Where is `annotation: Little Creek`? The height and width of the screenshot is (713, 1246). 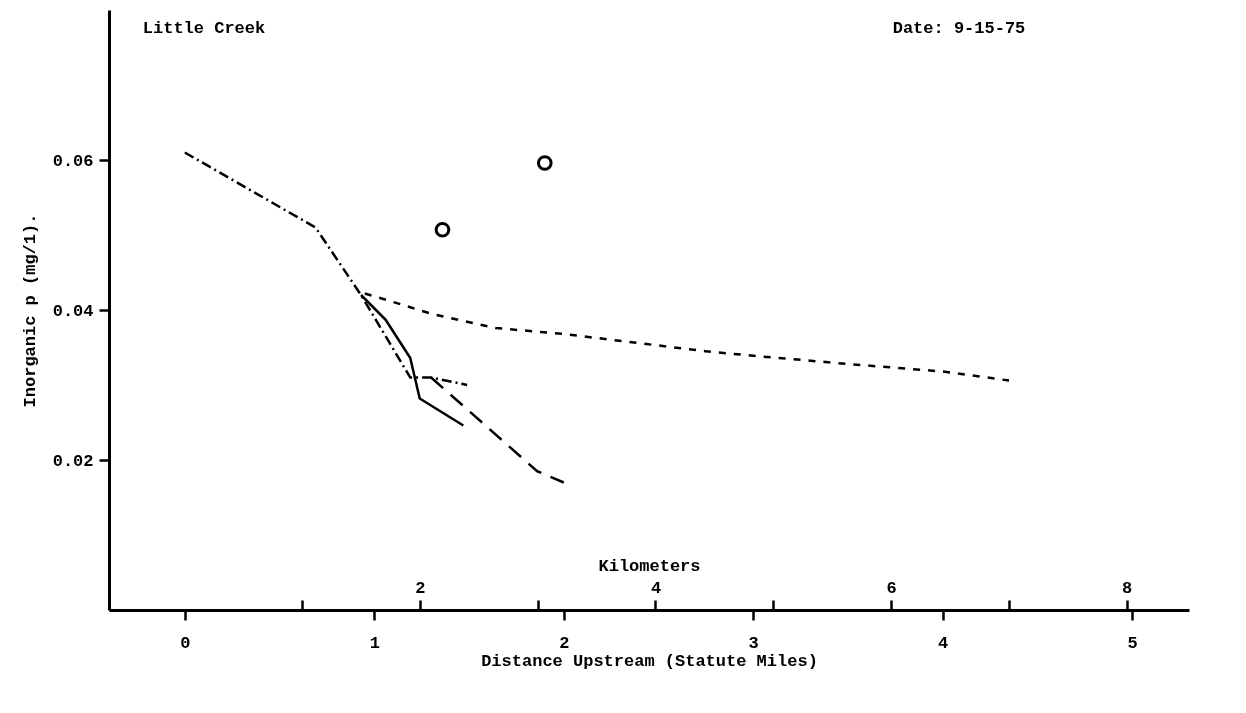 annotation: Little Creek is located at coordinates (204, 28).